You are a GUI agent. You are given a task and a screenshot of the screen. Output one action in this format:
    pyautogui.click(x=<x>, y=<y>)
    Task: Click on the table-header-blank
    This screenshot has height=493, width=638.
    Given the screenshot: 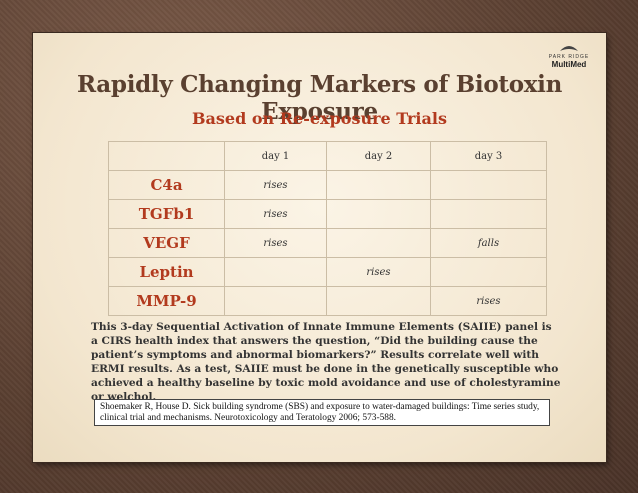 What is the action you would take?
    pyautogui.click(x=166, y=156)
    